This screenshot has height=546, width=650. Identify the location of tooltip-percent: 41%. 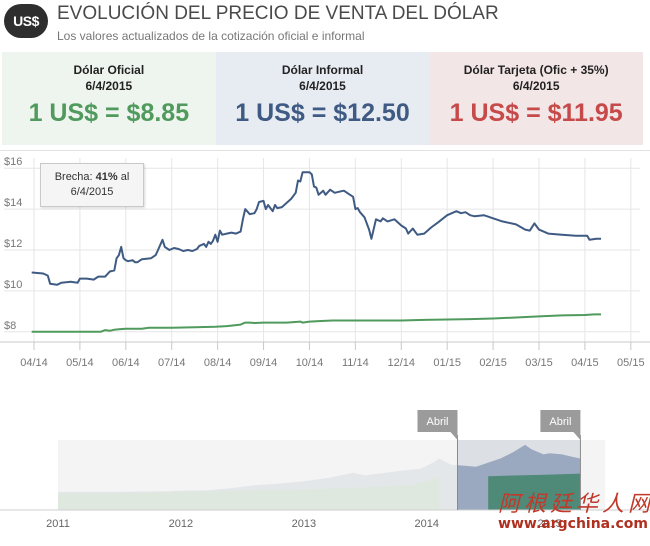
(106, 177).